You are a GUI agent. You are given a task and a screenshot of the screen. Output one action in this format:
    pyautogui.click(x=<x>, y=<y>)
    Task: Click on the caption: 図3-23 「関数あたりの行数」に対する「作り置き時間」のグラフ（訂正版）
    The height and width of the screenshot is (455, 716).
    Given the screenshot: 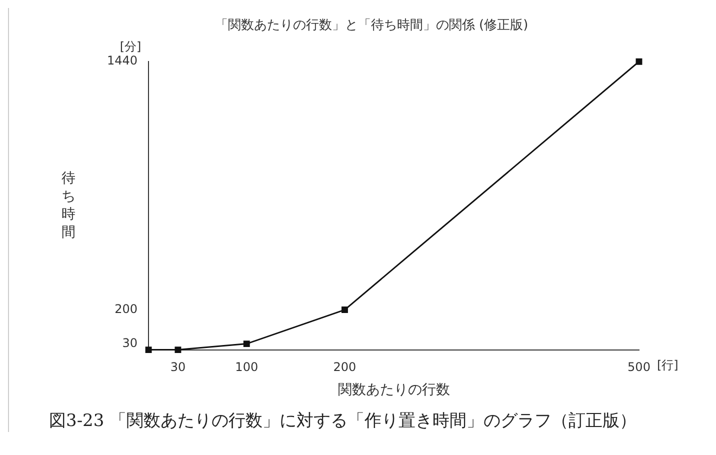 What is the action you would take?
    pyautogui.click(x=343, y=421)
    